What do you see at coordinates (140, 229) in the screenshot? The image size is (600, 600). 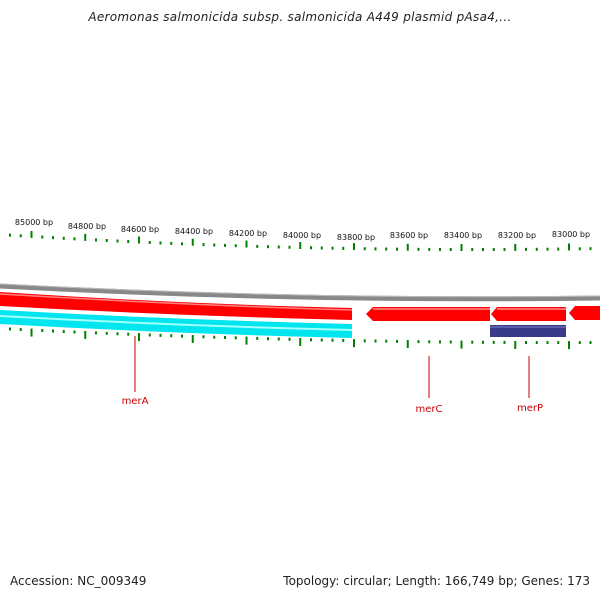 I see `ruler-tick-label: 84600 bp` at bounding box center [140, 229].